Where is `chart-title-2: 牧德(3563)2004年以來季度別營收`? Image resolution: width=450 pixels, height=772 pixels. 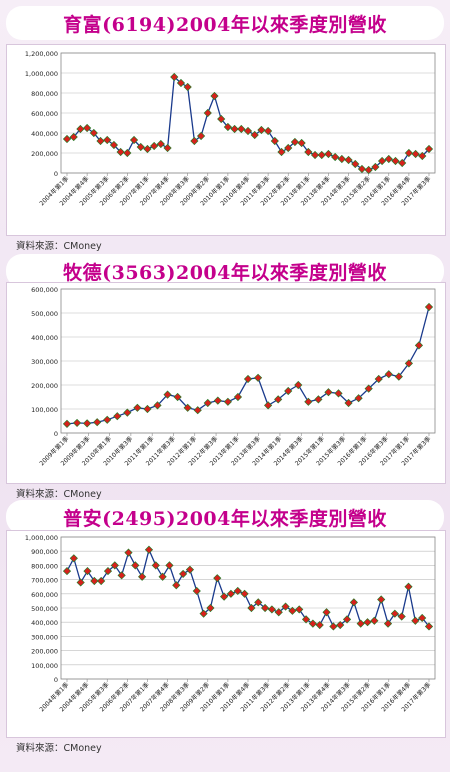
chart-title-2: 牧德(3563)2004年以來季度別營收 is located at coordinates (225, 272).